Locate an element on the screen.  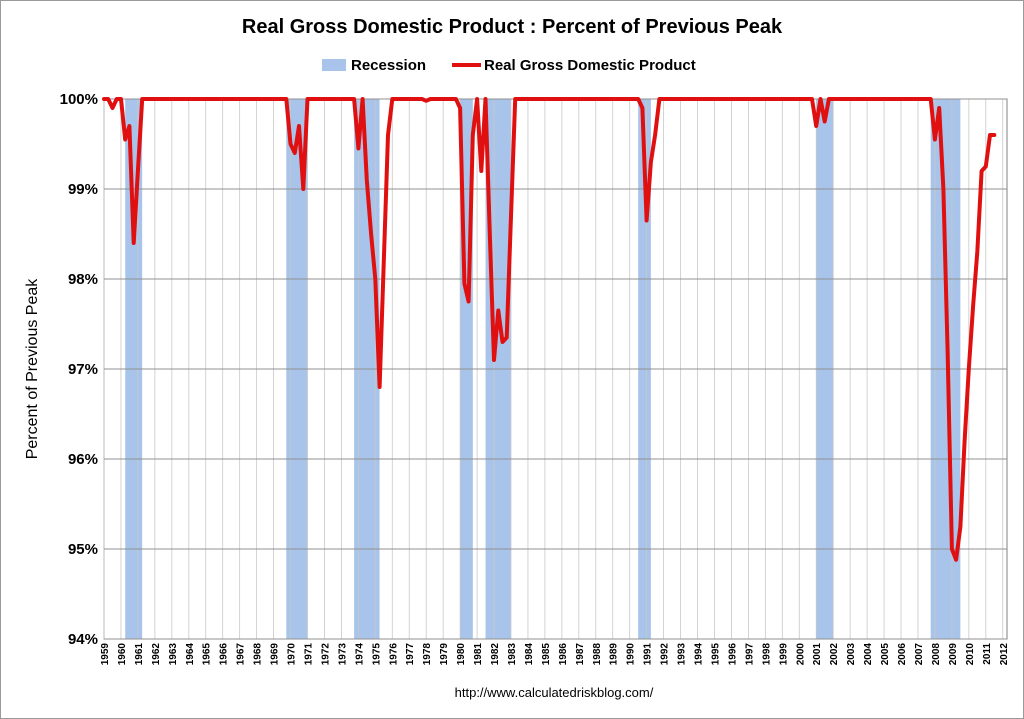
x-tick-label: 1969 is located at coordinates (275, 654).